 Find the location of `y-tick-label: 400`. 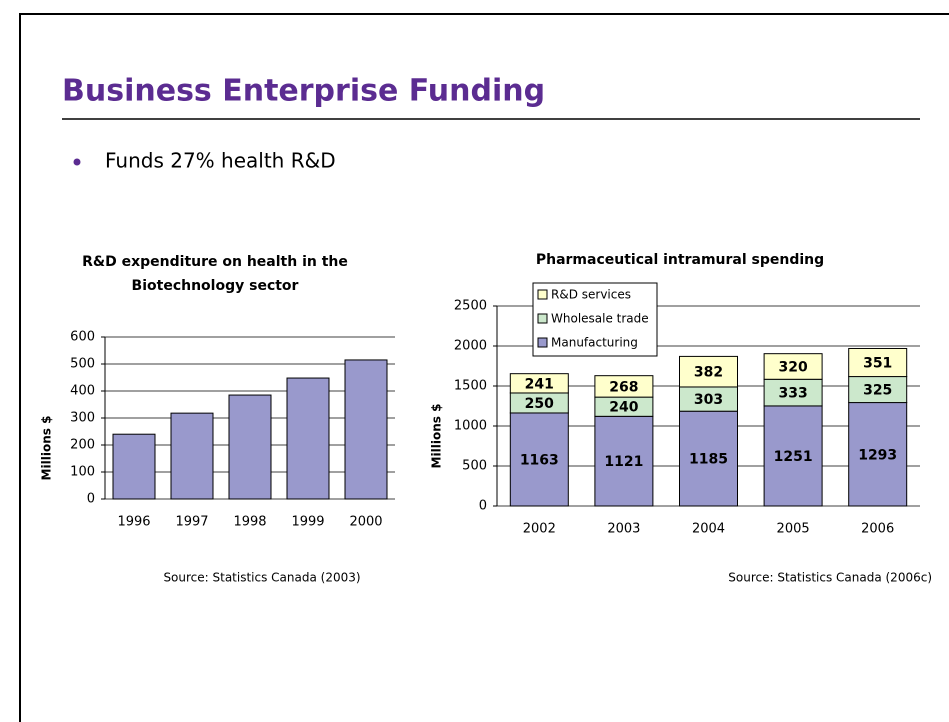

y-tick-label: 400 is located at coordinates (82, 391).